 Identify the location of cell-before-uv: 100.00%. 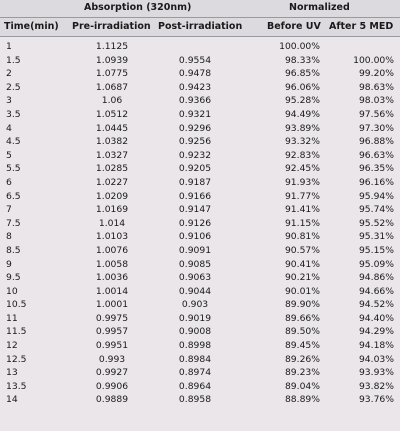
(299, 46).